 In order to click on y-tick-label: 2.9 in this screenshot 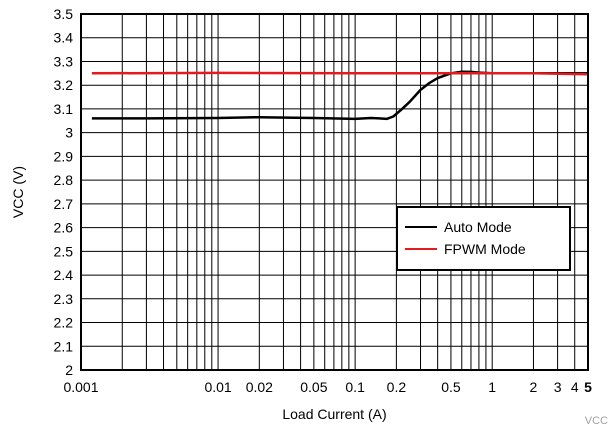, I will do `click(64, 156)`.